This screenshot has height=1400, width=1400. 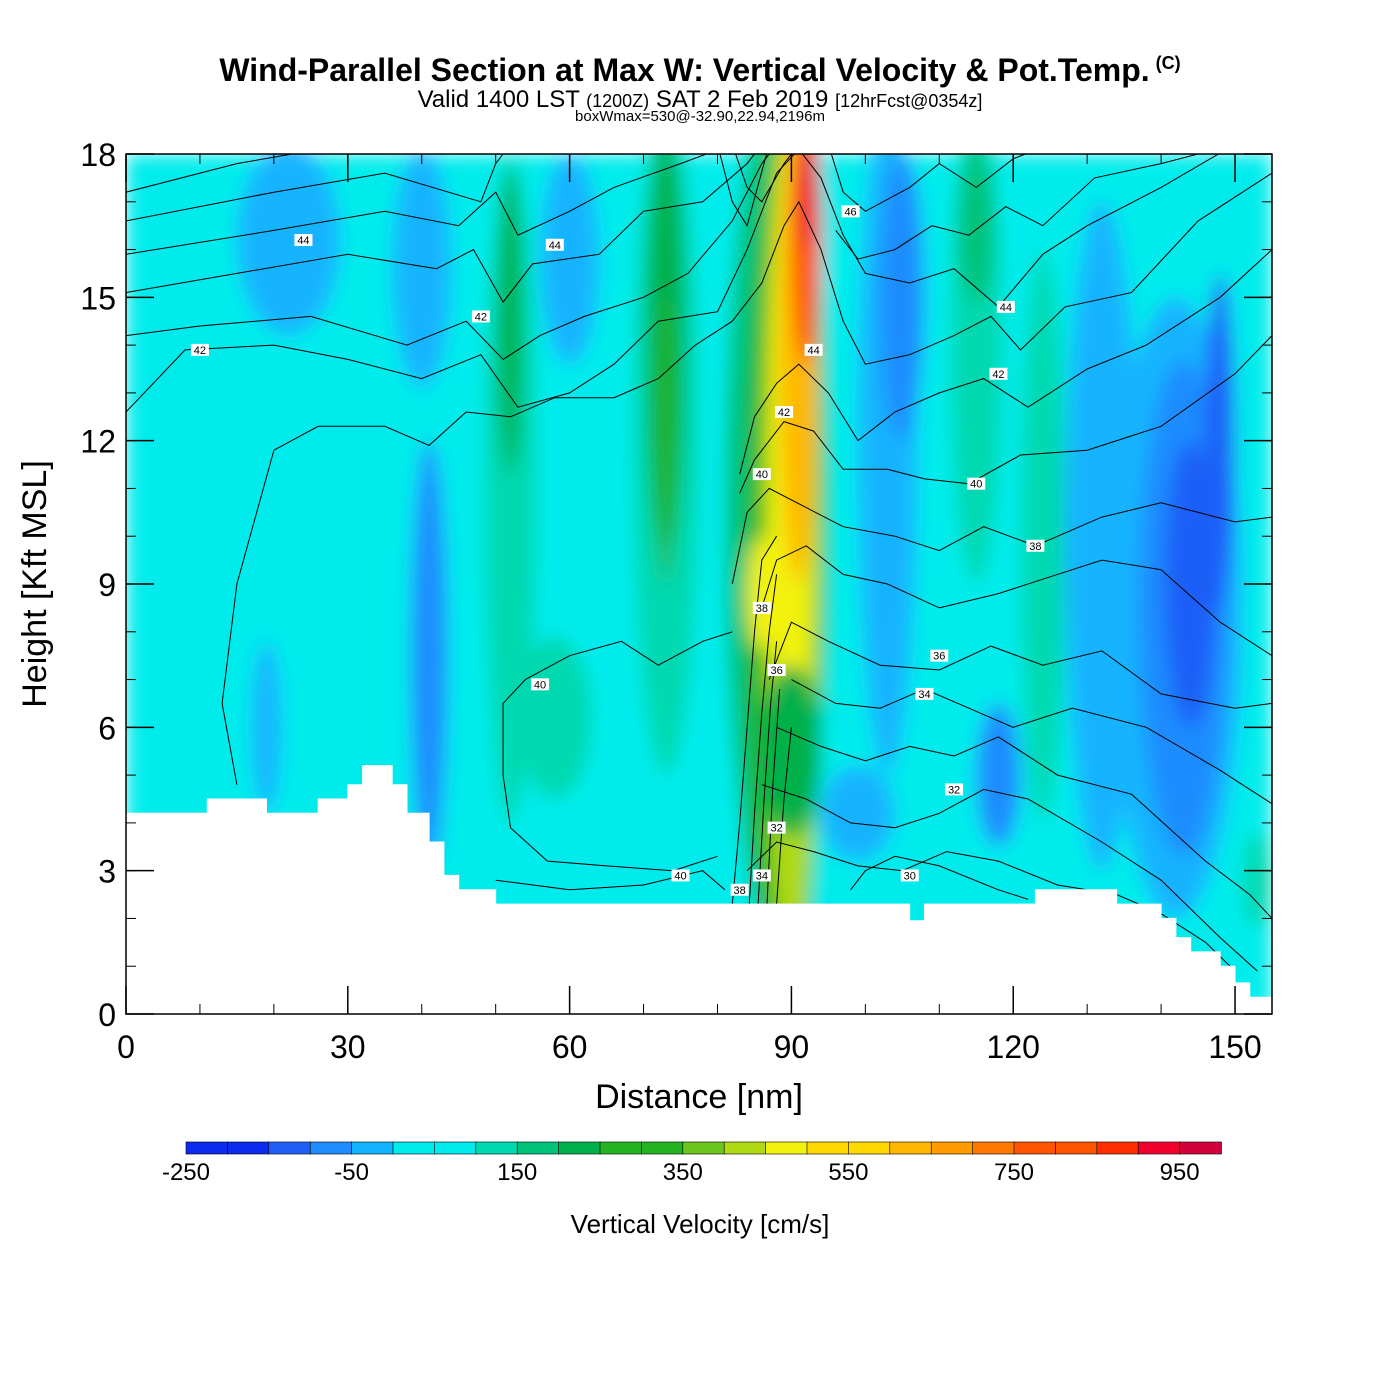 What do you see at coordinates (1035, 547) in the screenshot?
I see `contour-label-11: 38` at bounding box center [1035, 547].